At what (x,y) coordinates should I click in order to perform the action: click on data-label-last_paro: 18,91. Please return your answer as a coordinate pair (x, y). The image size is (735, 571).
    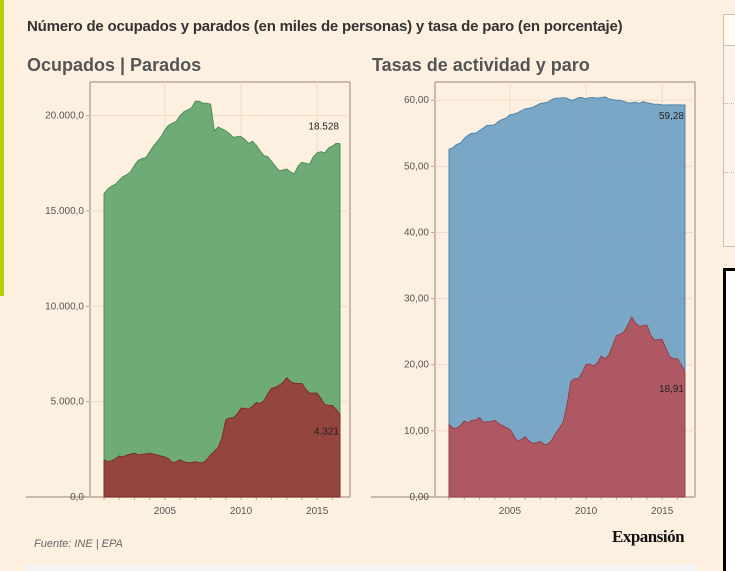
    Looking at the image, I should click on (671, 389).